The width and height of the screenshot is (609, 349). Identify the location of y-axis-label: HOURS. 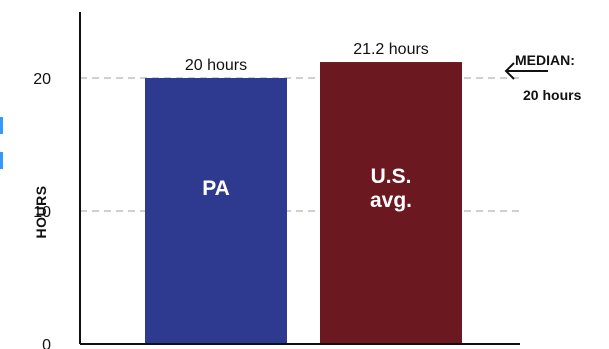
(41, 211).